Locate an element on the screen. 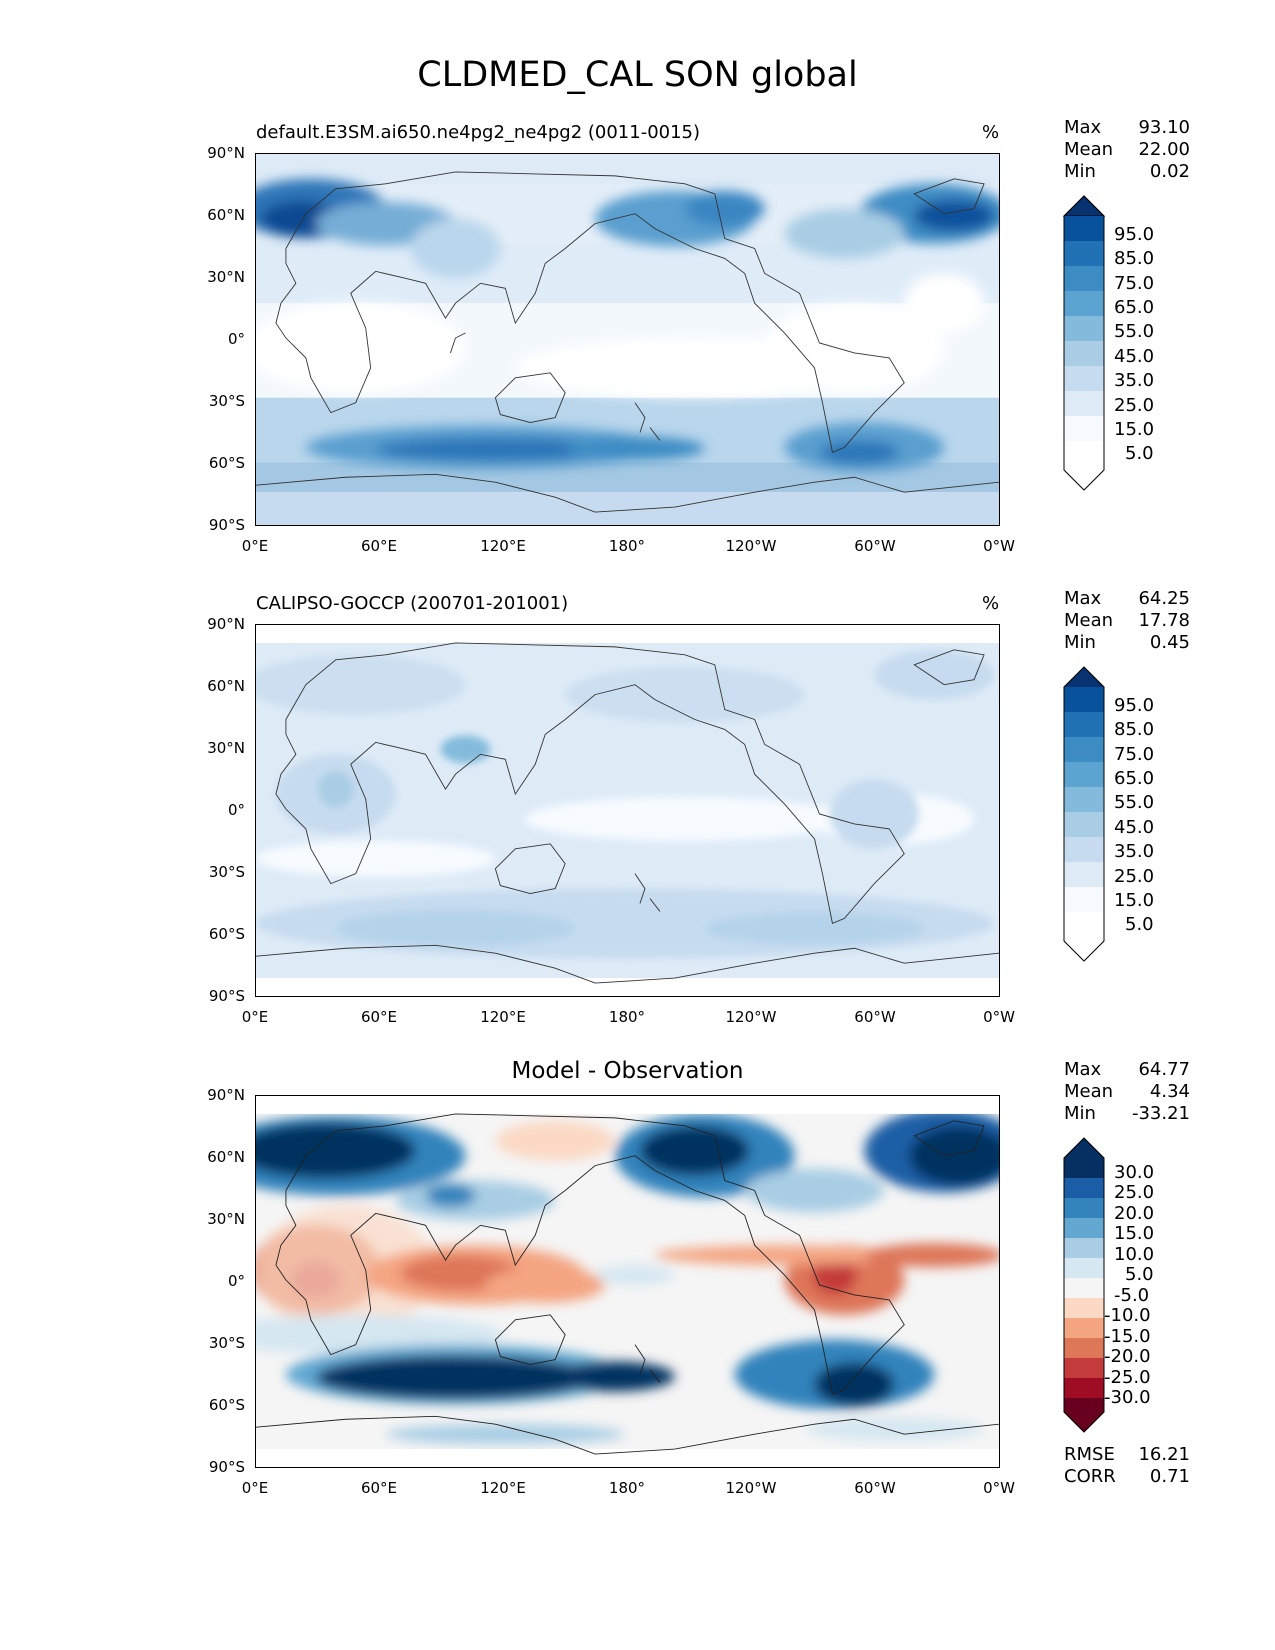 This screenshot has width=1275, height=1650. panel2-unit: % is located at coordinates (991, 603).